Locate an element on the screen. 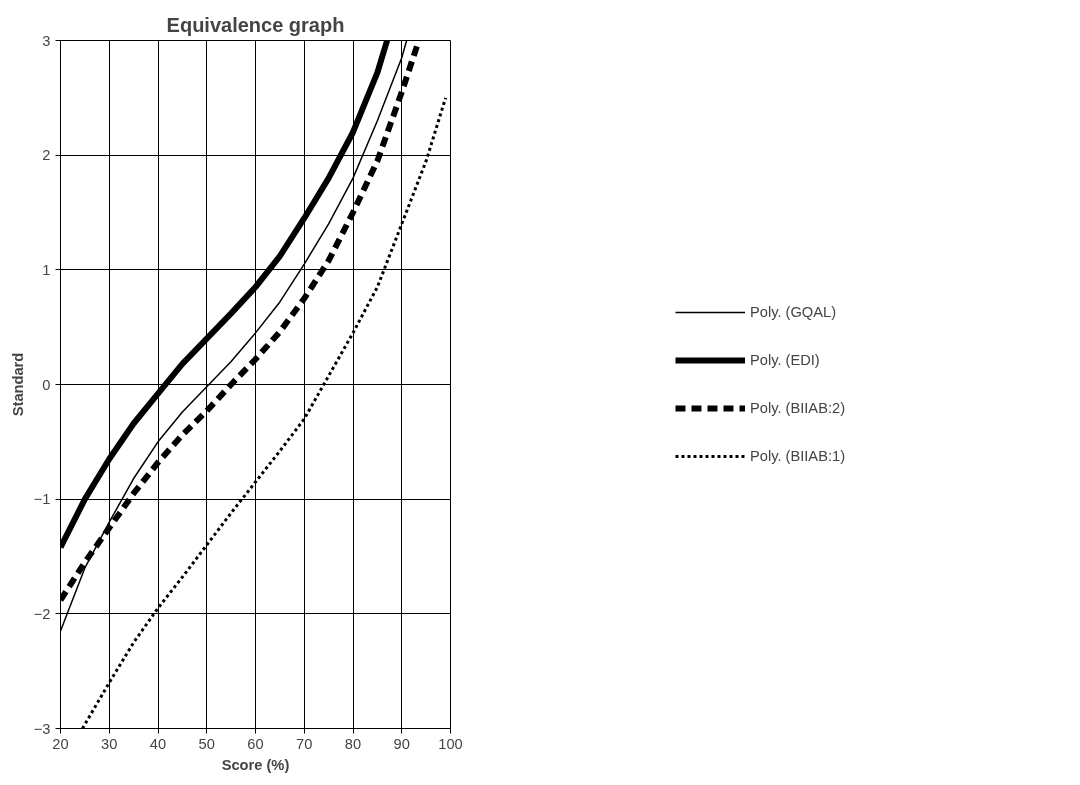 The height and width of the screenshot is (785, 1080). y-tick-label: 3 is located at coordinates (46, 40).